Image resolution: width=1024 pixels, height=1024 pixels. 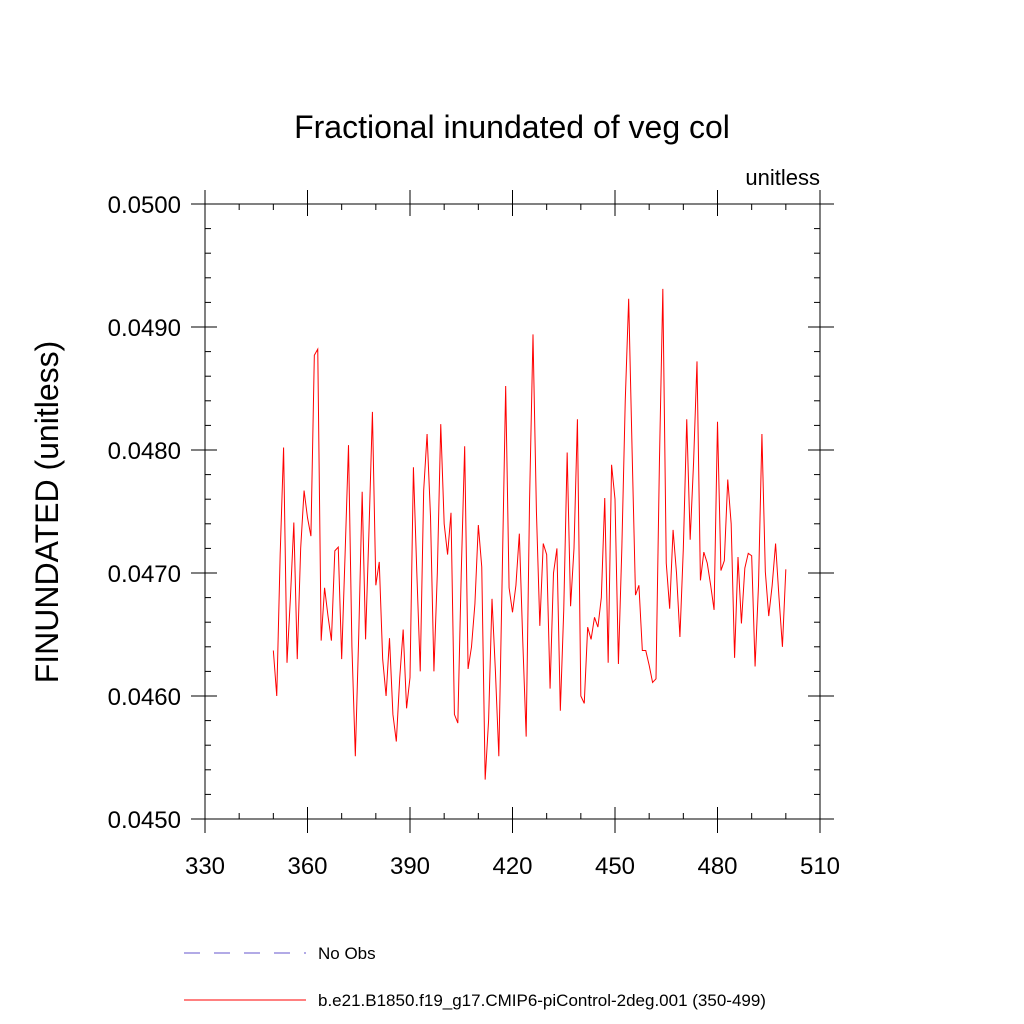 What do you see at coordinates (205, 866) in the screenshot?
I see `x-tick-label: 330` at bounding box center [205, 866].